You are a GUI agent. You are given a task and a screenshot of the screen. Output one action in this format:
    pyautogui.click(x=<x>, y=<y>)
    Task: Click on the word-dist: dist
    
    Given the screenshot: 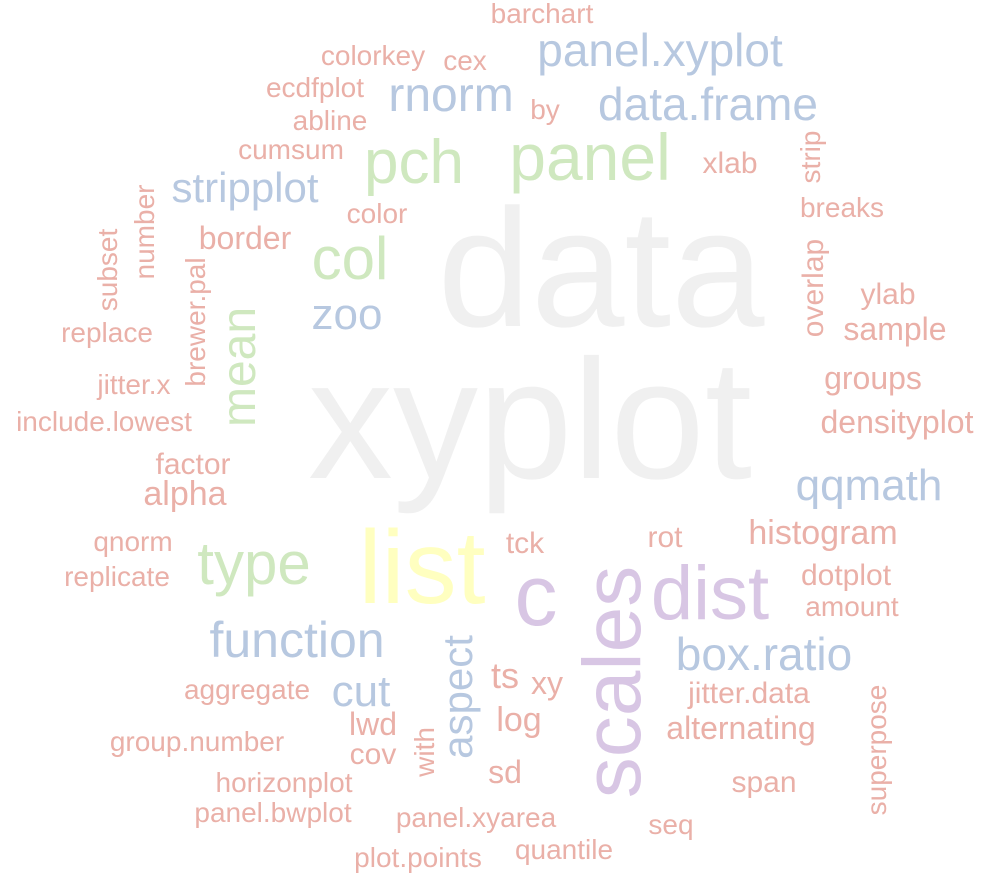 What is the action you would take?
    pyautogui.click(x=710, y=593)
    